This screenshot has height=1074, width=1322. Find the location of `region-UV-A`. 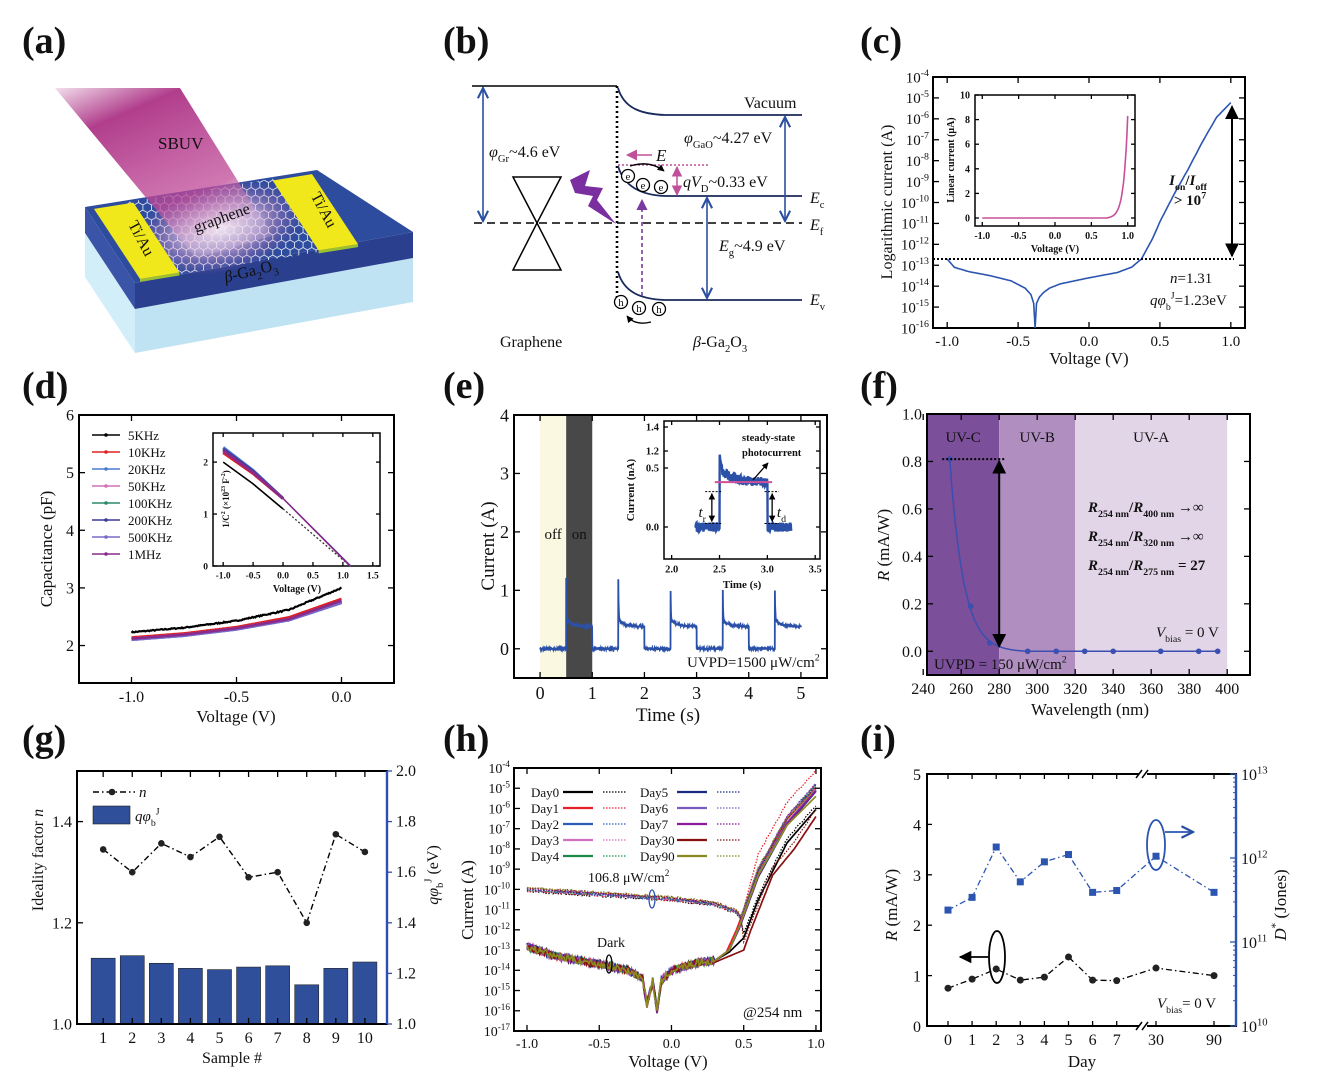

region-UV-A is located at coordinates (1151, 544).